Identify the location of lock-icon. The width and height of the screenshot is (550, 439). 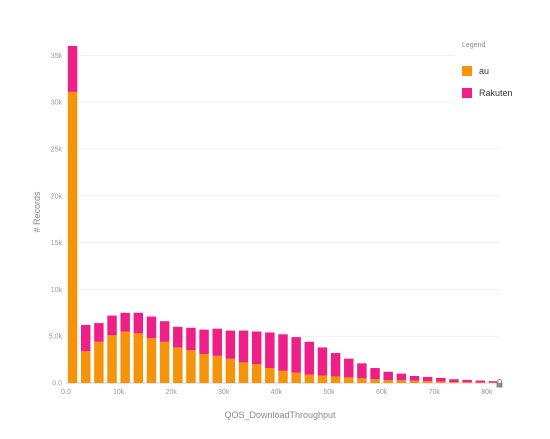
(499, 383).